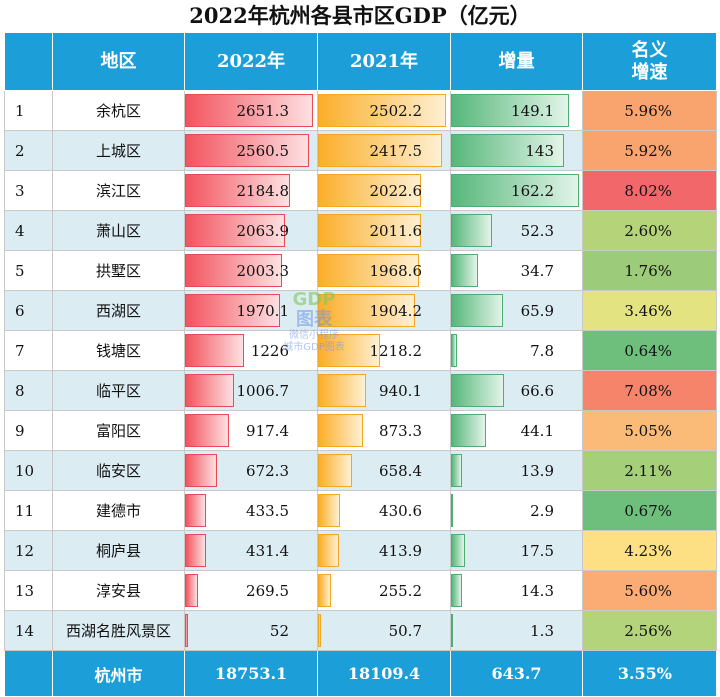 The height and width of the screenshot is (697, 720). What do you see at coordinates (649, 150) in the screenshot?
I see `growth-cell: 5.92%` at bounding box center [649, 150].